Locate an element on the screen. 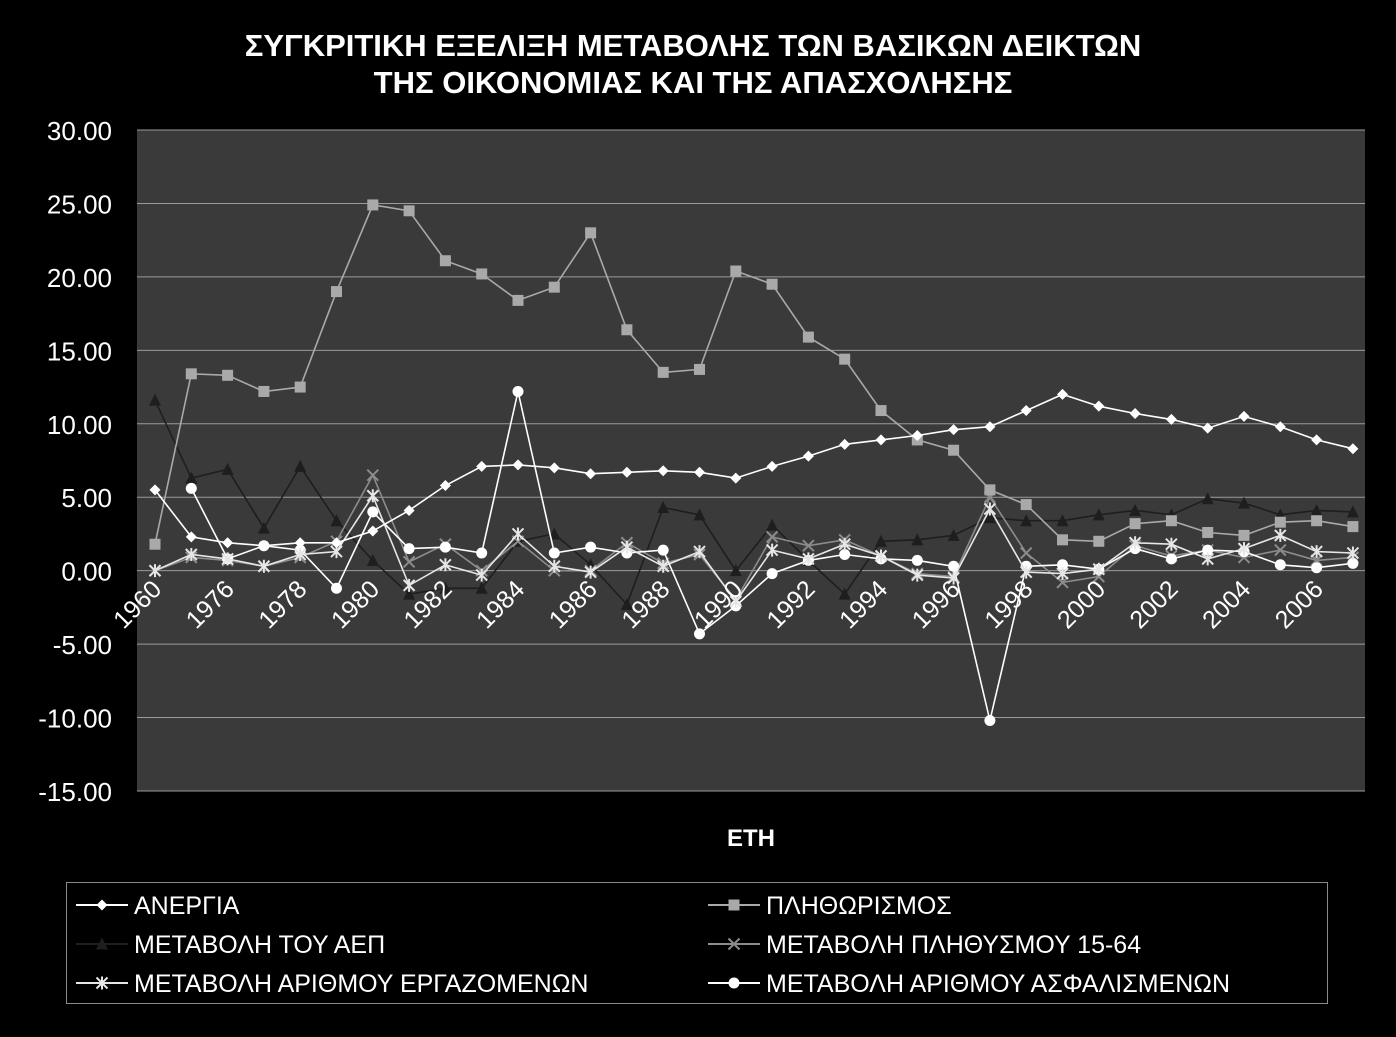  legend-item: ΜΕΤΑΒΟΛΗ ΑΡΙΘΜΟΥ ΑΣΦΑΛΙΣΜΕΝΩΝ is located at coordinates (969, 984).